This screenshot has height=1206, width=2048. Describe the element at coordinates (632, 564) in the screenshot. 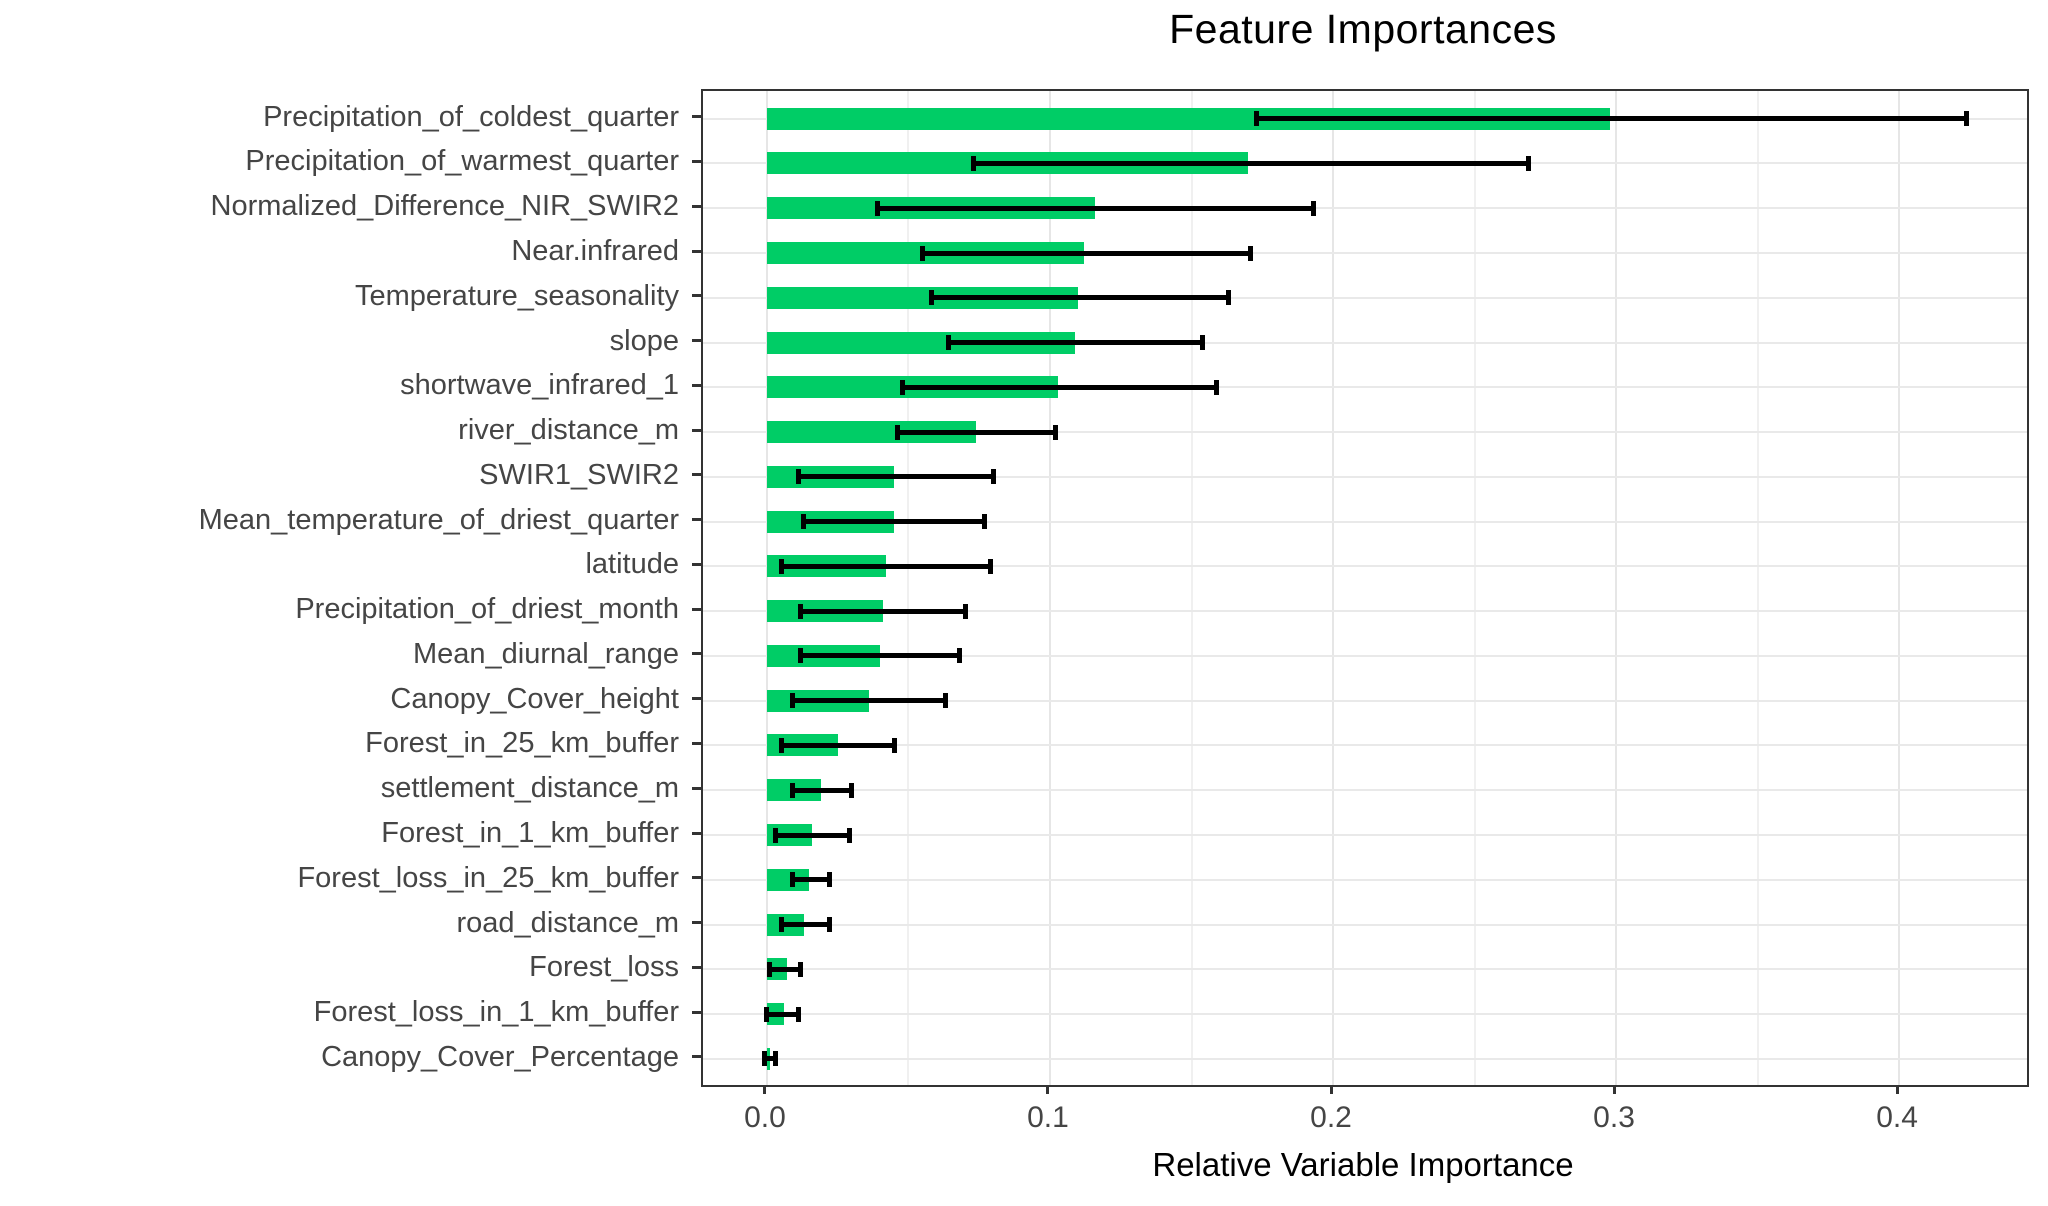

I see `y-axis-label: latitude` at that location.